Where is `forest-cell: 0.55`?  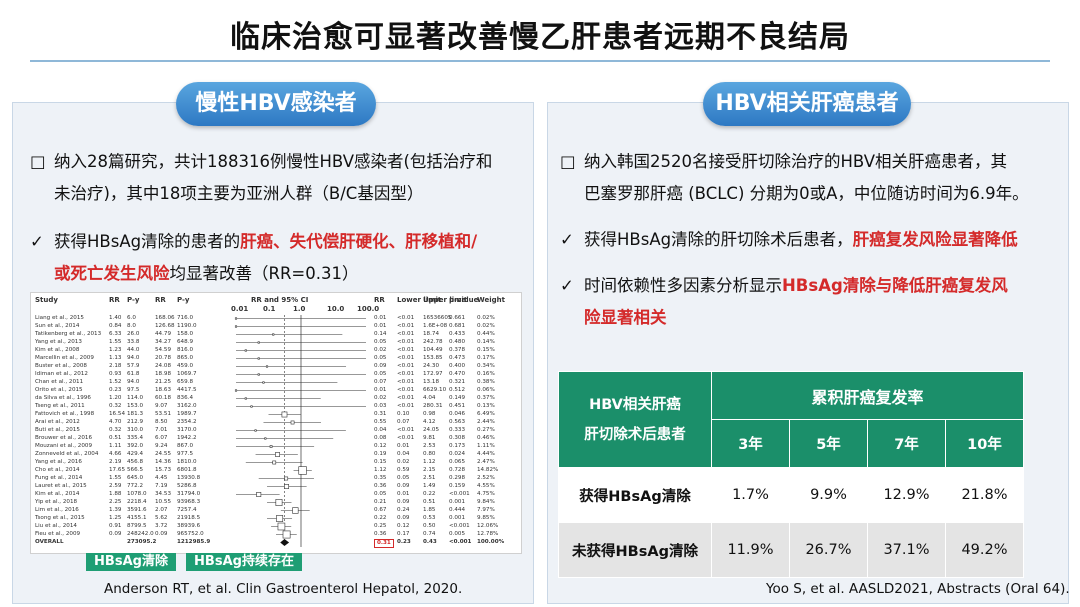 forest-cell: 0.55 is located at coordinates (380, 422).